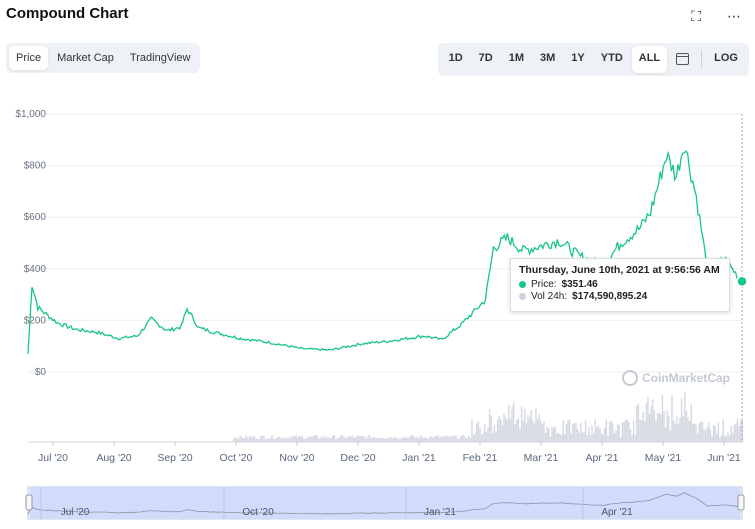 This screenshot has width=755, height=529. Describe the element at coordinates (160, 58) in the screenshot. I see `tab-tradingview: TradingView` at that location.